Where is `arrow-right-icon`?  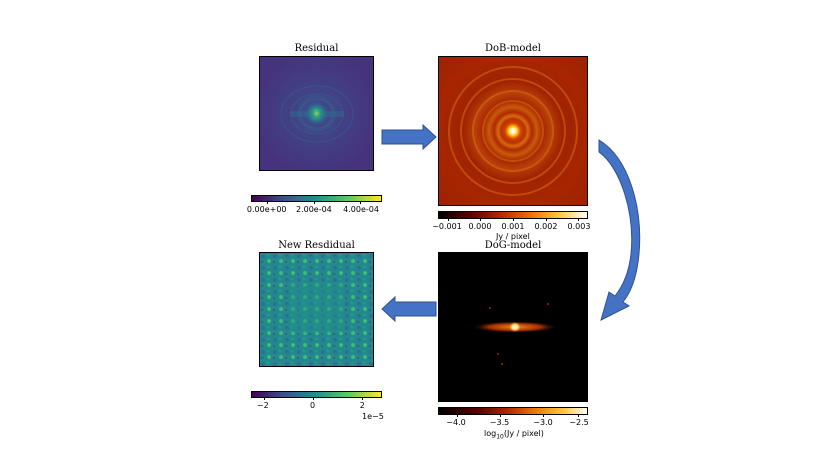
arrow-right-icon is located at coordinates (409, 137).